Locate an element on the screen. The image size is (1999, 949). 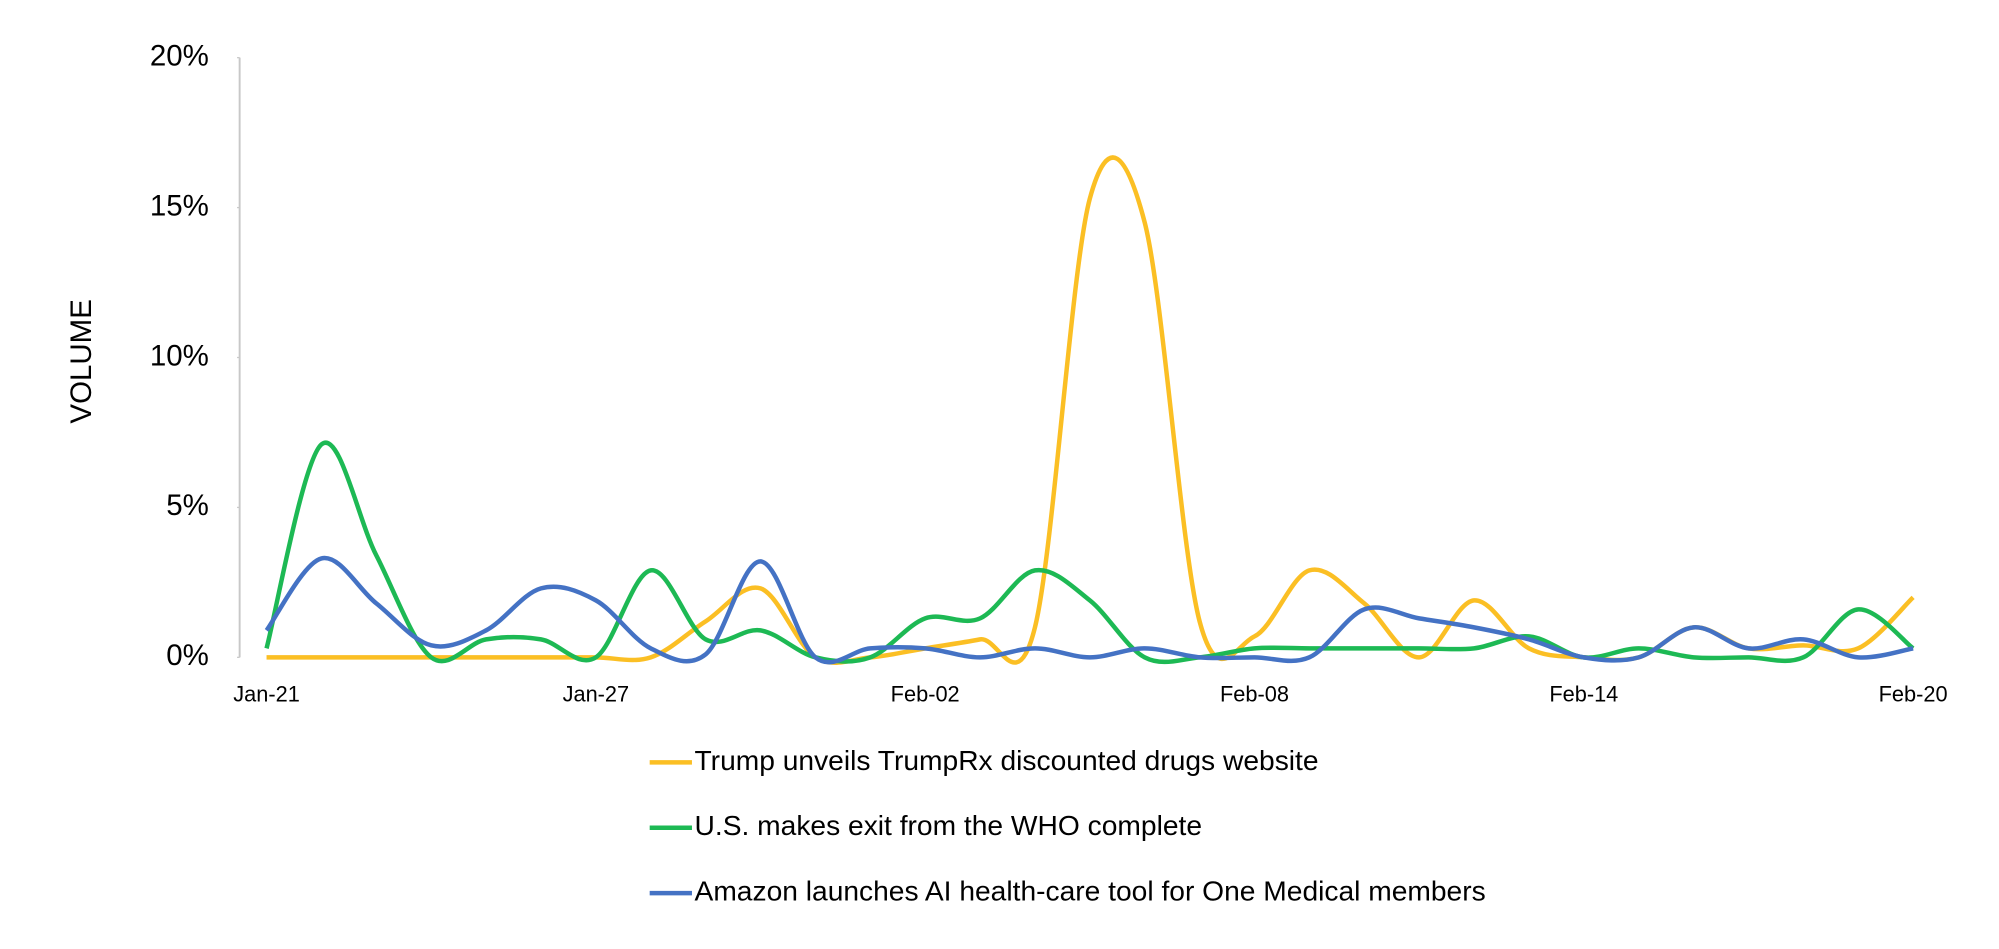
y-axis-label: VOLUME is located at coordinates (81, 361).